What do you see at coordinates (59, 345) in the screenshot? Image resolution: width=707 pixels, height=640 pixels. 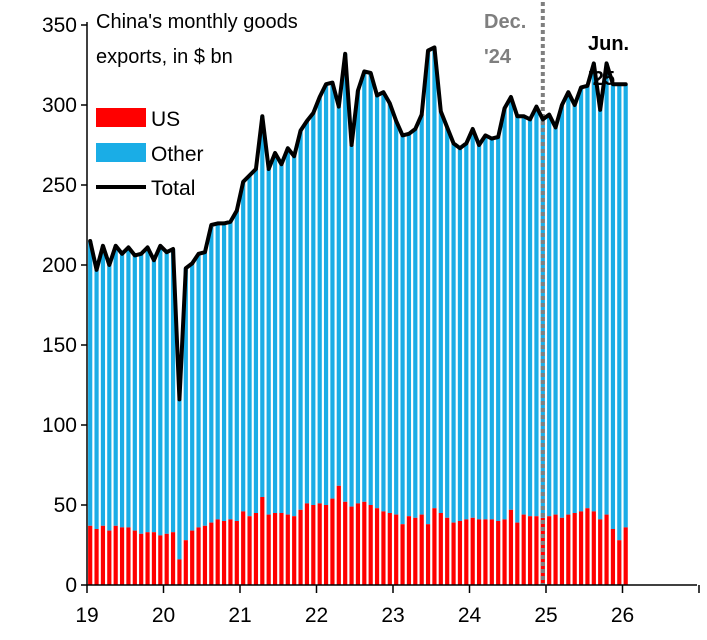 I see `y-tick-label: 150` at bounding box center [59, 345].